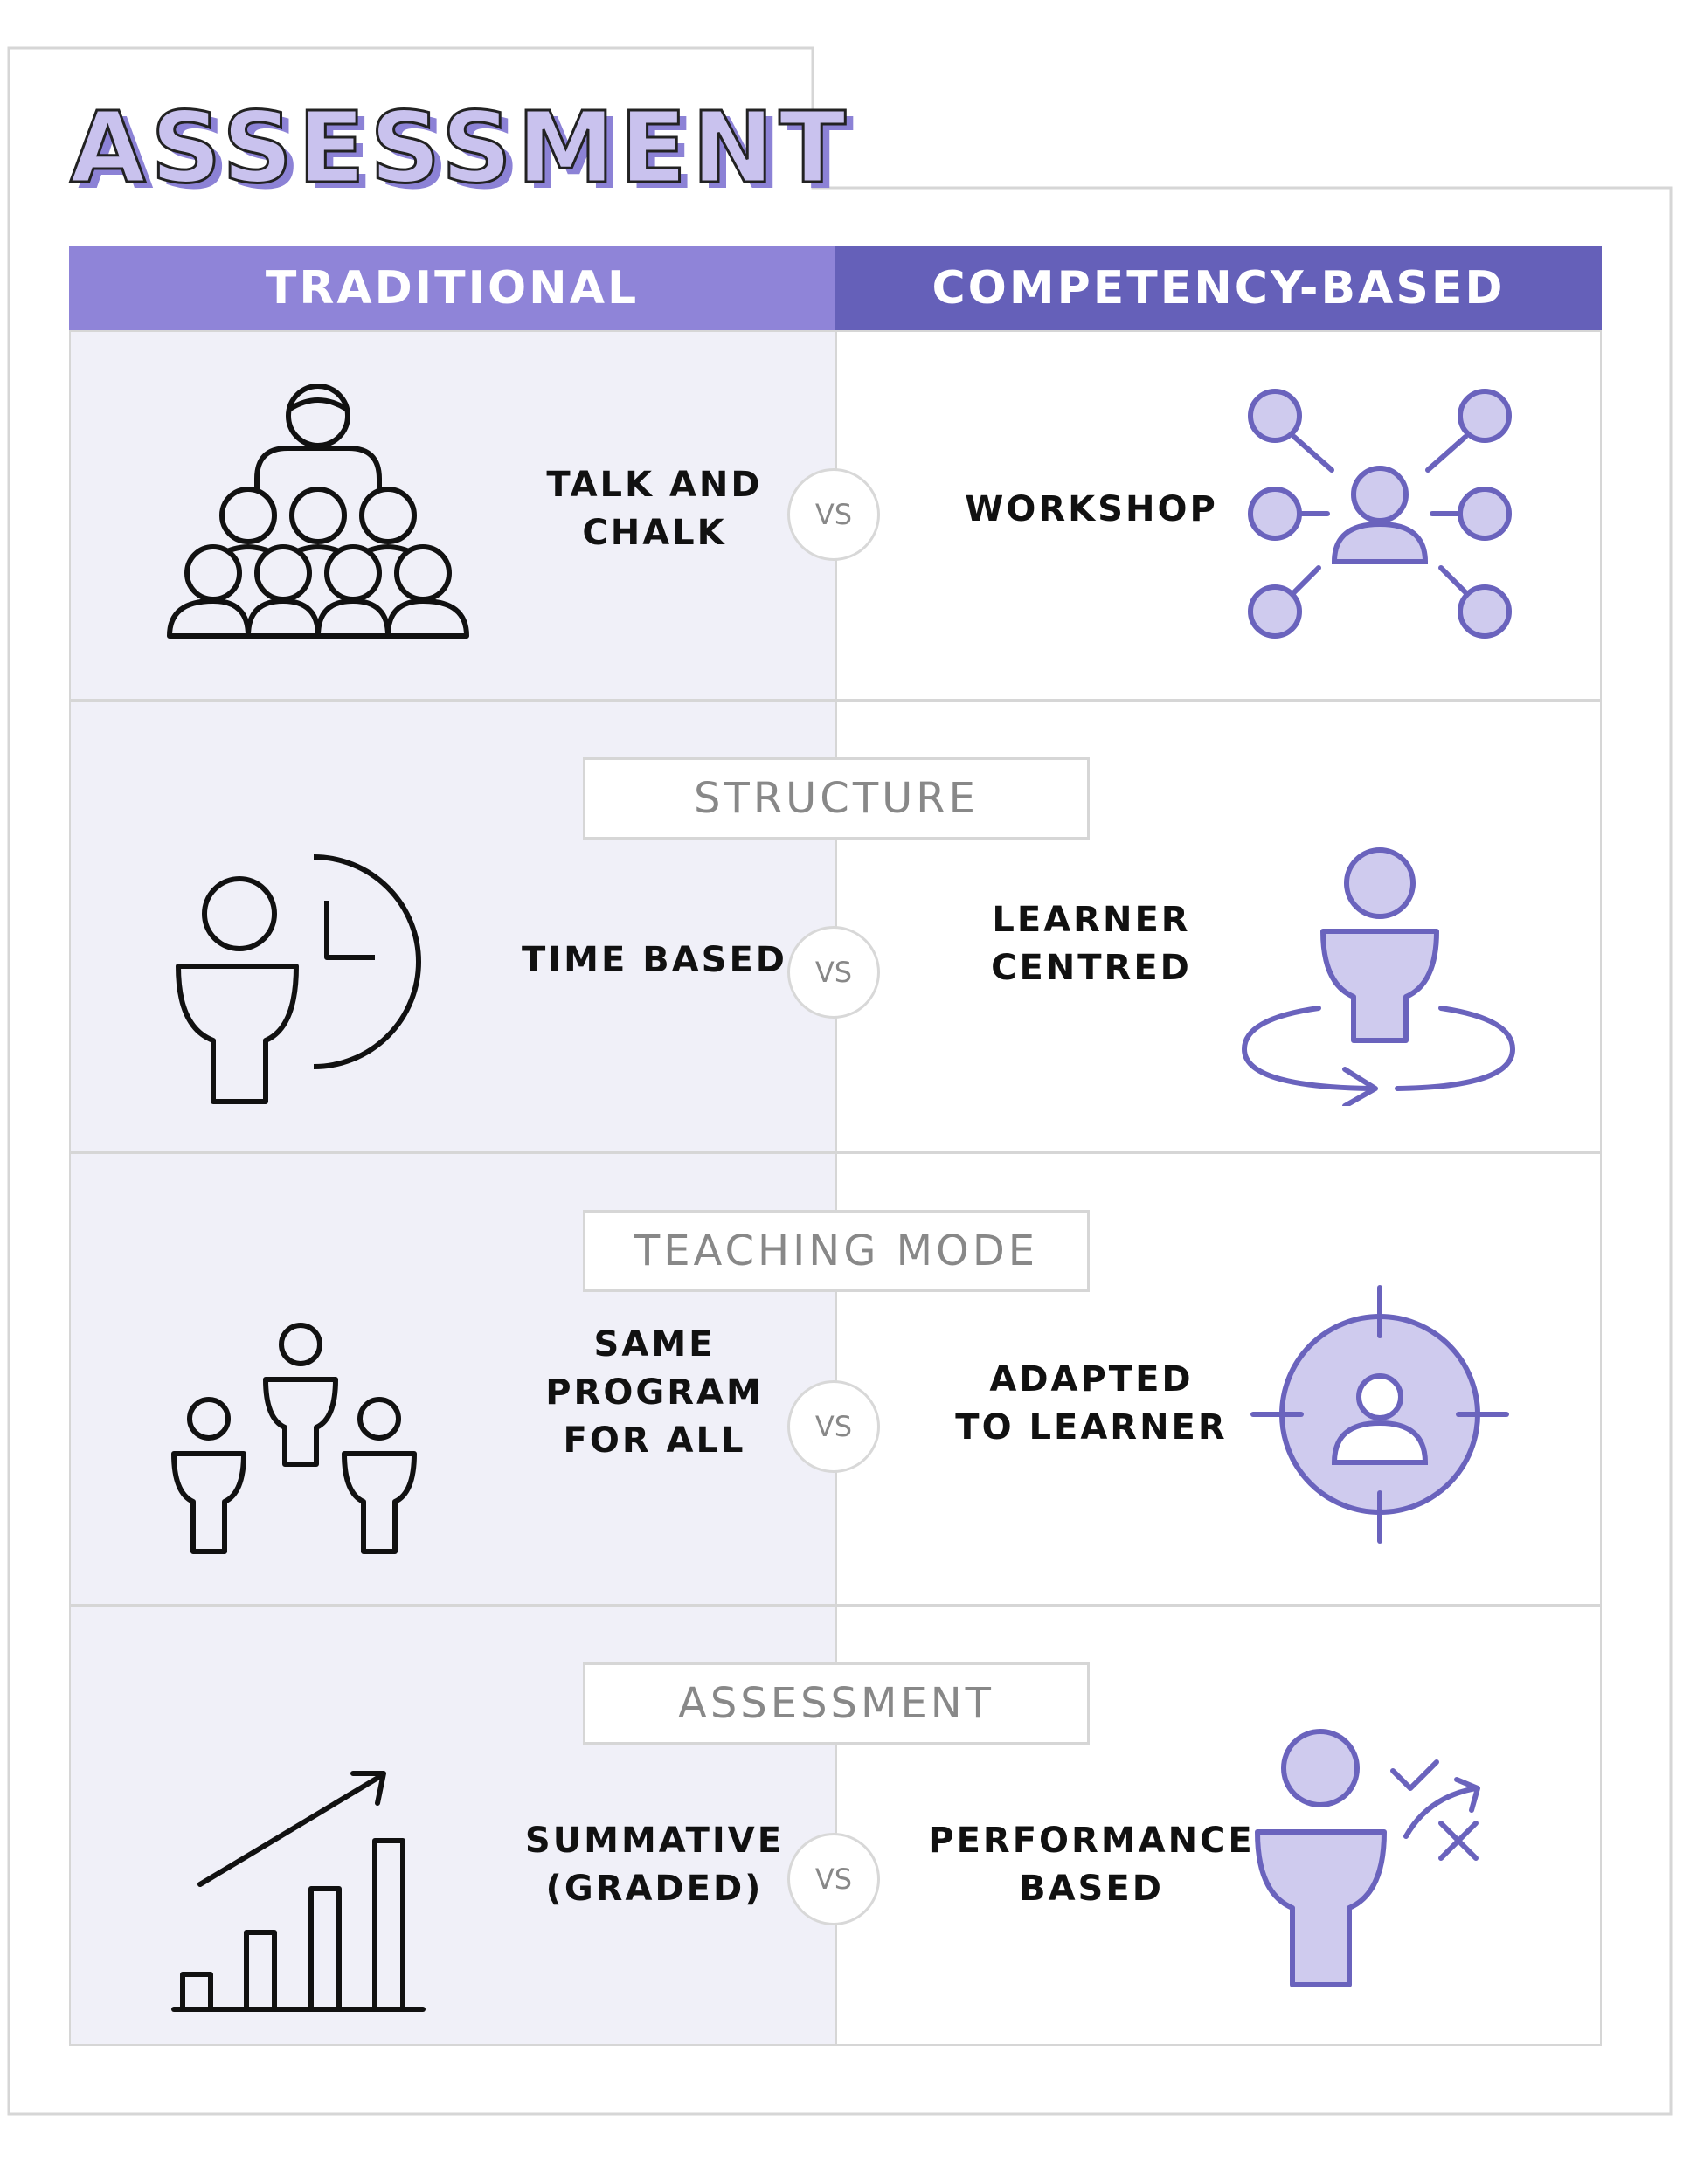 This screenshot has width=1683, height=2184. Describe the element at coordinates (1380, 975) in the screenshot. I see `person-rotate-icon` at that location.